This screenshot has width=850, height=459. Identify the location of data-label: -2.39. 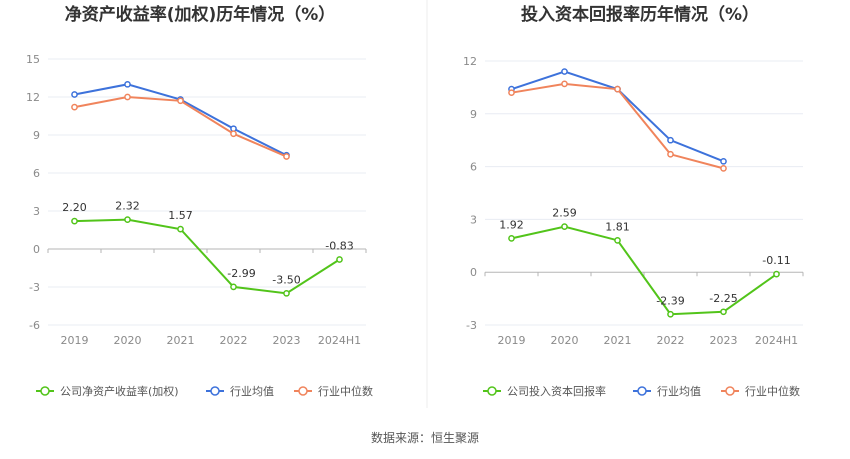
(670, 300).